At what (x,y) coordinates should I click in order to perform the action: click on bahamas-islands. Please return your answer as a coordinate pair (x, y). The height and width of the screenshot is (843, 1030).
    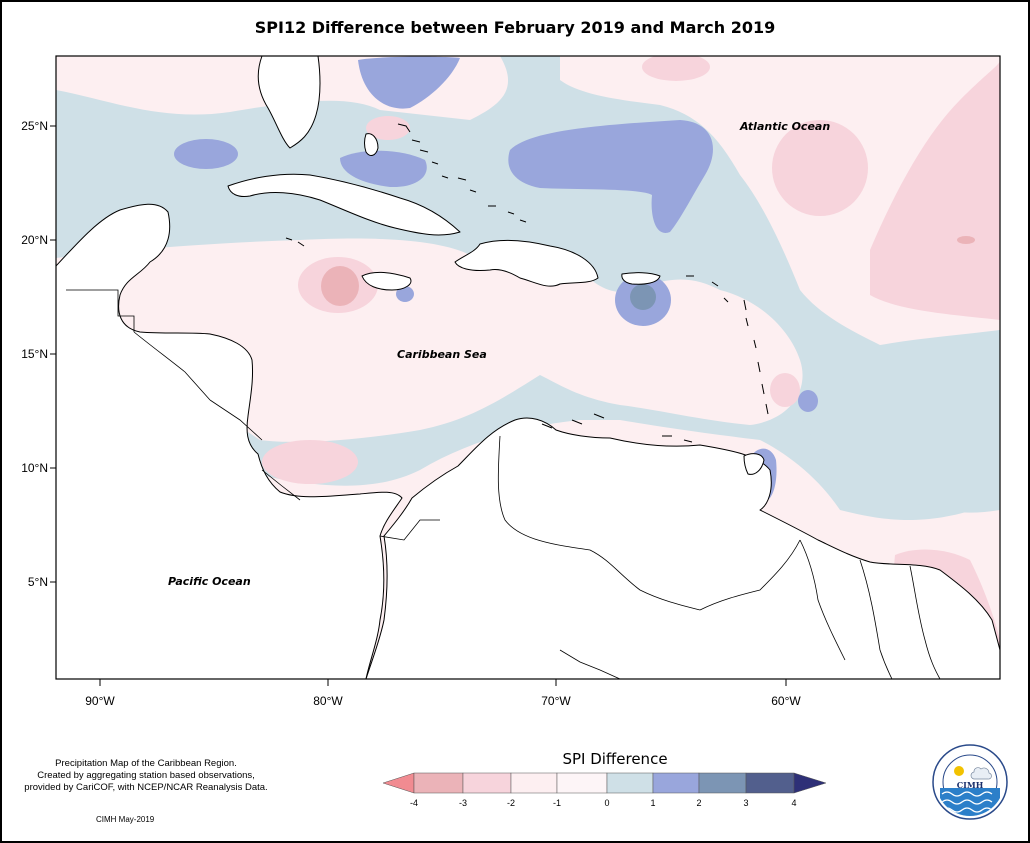
    Looking at the image, I should click on (462, 173).